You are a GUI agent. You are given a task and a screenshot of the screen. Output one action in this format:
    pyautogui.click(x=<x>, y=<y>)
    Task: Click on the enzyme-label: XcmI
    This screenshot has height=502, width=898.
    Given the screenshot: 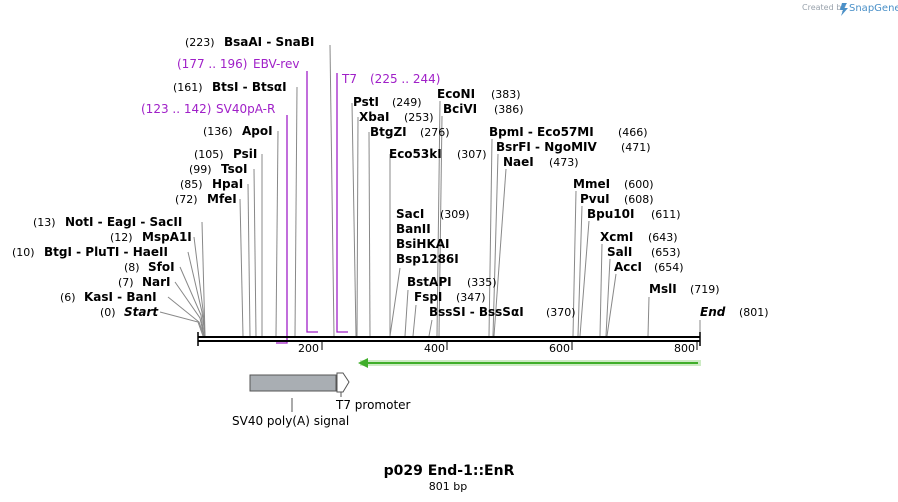 What is the action you would take?
    pyautogui.click(x=616, y=237)
    